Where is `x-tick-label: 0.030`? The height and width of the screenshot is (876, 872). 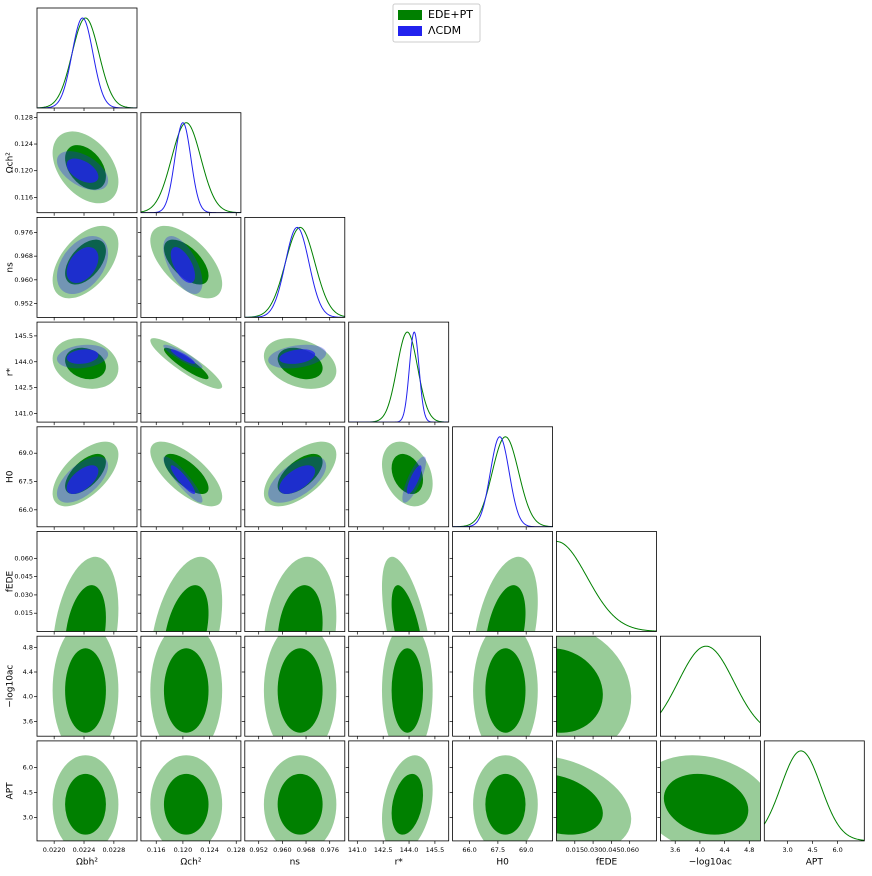
x-tick-label: 0.030 is located at coordinates (593, 850).